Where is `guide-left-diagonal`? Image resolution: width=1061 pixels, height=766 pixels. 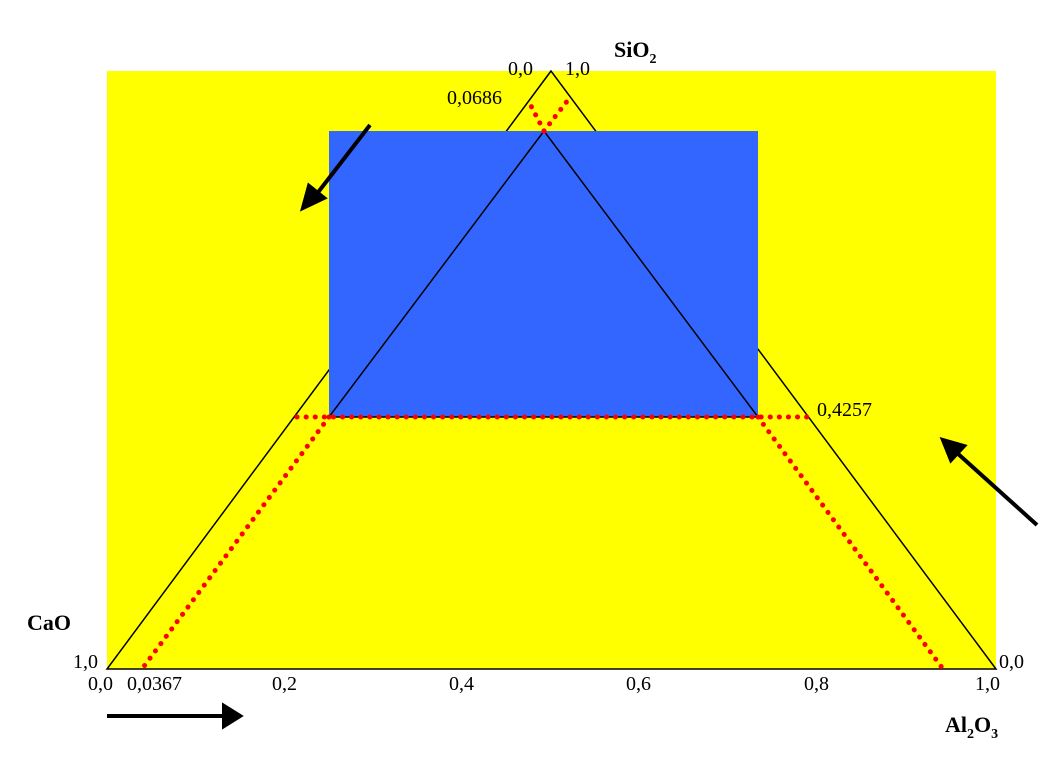
guide-left-diagonal is located at coordinates (235, 543).